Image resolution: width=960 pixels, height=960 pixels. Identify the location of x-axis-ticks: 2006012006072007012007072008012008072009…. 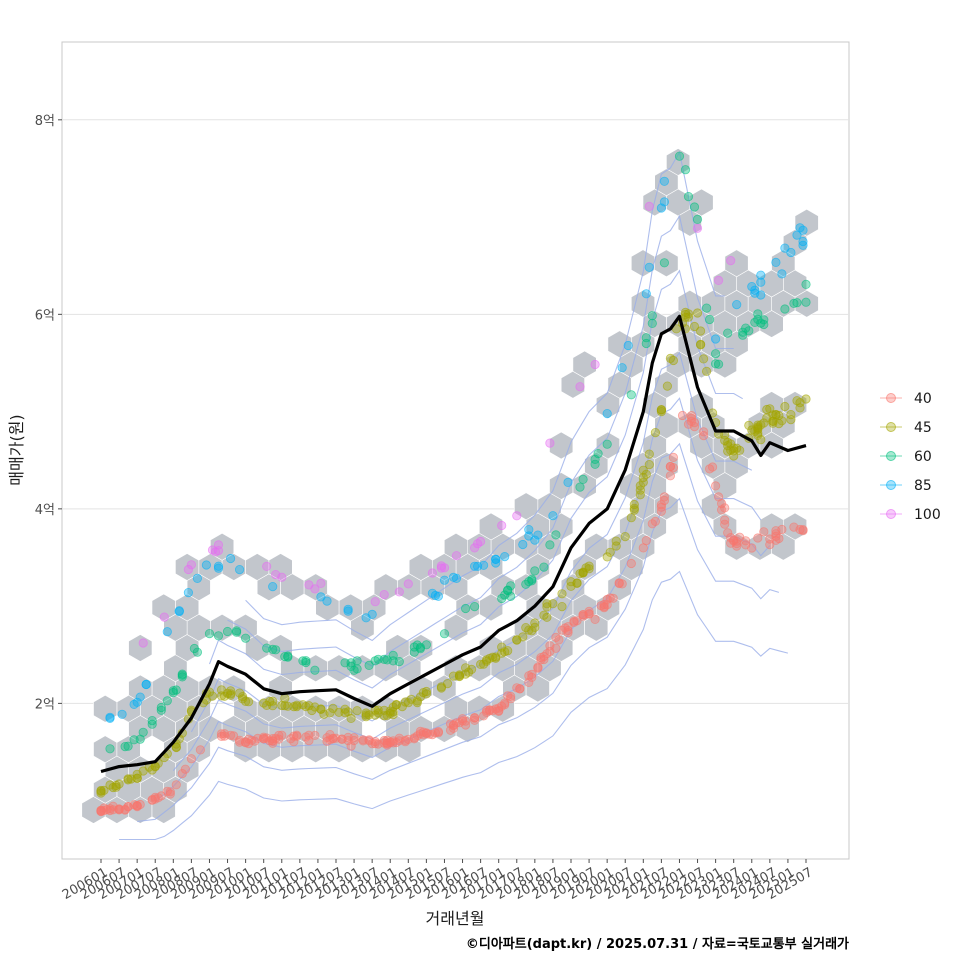
(437, 881).